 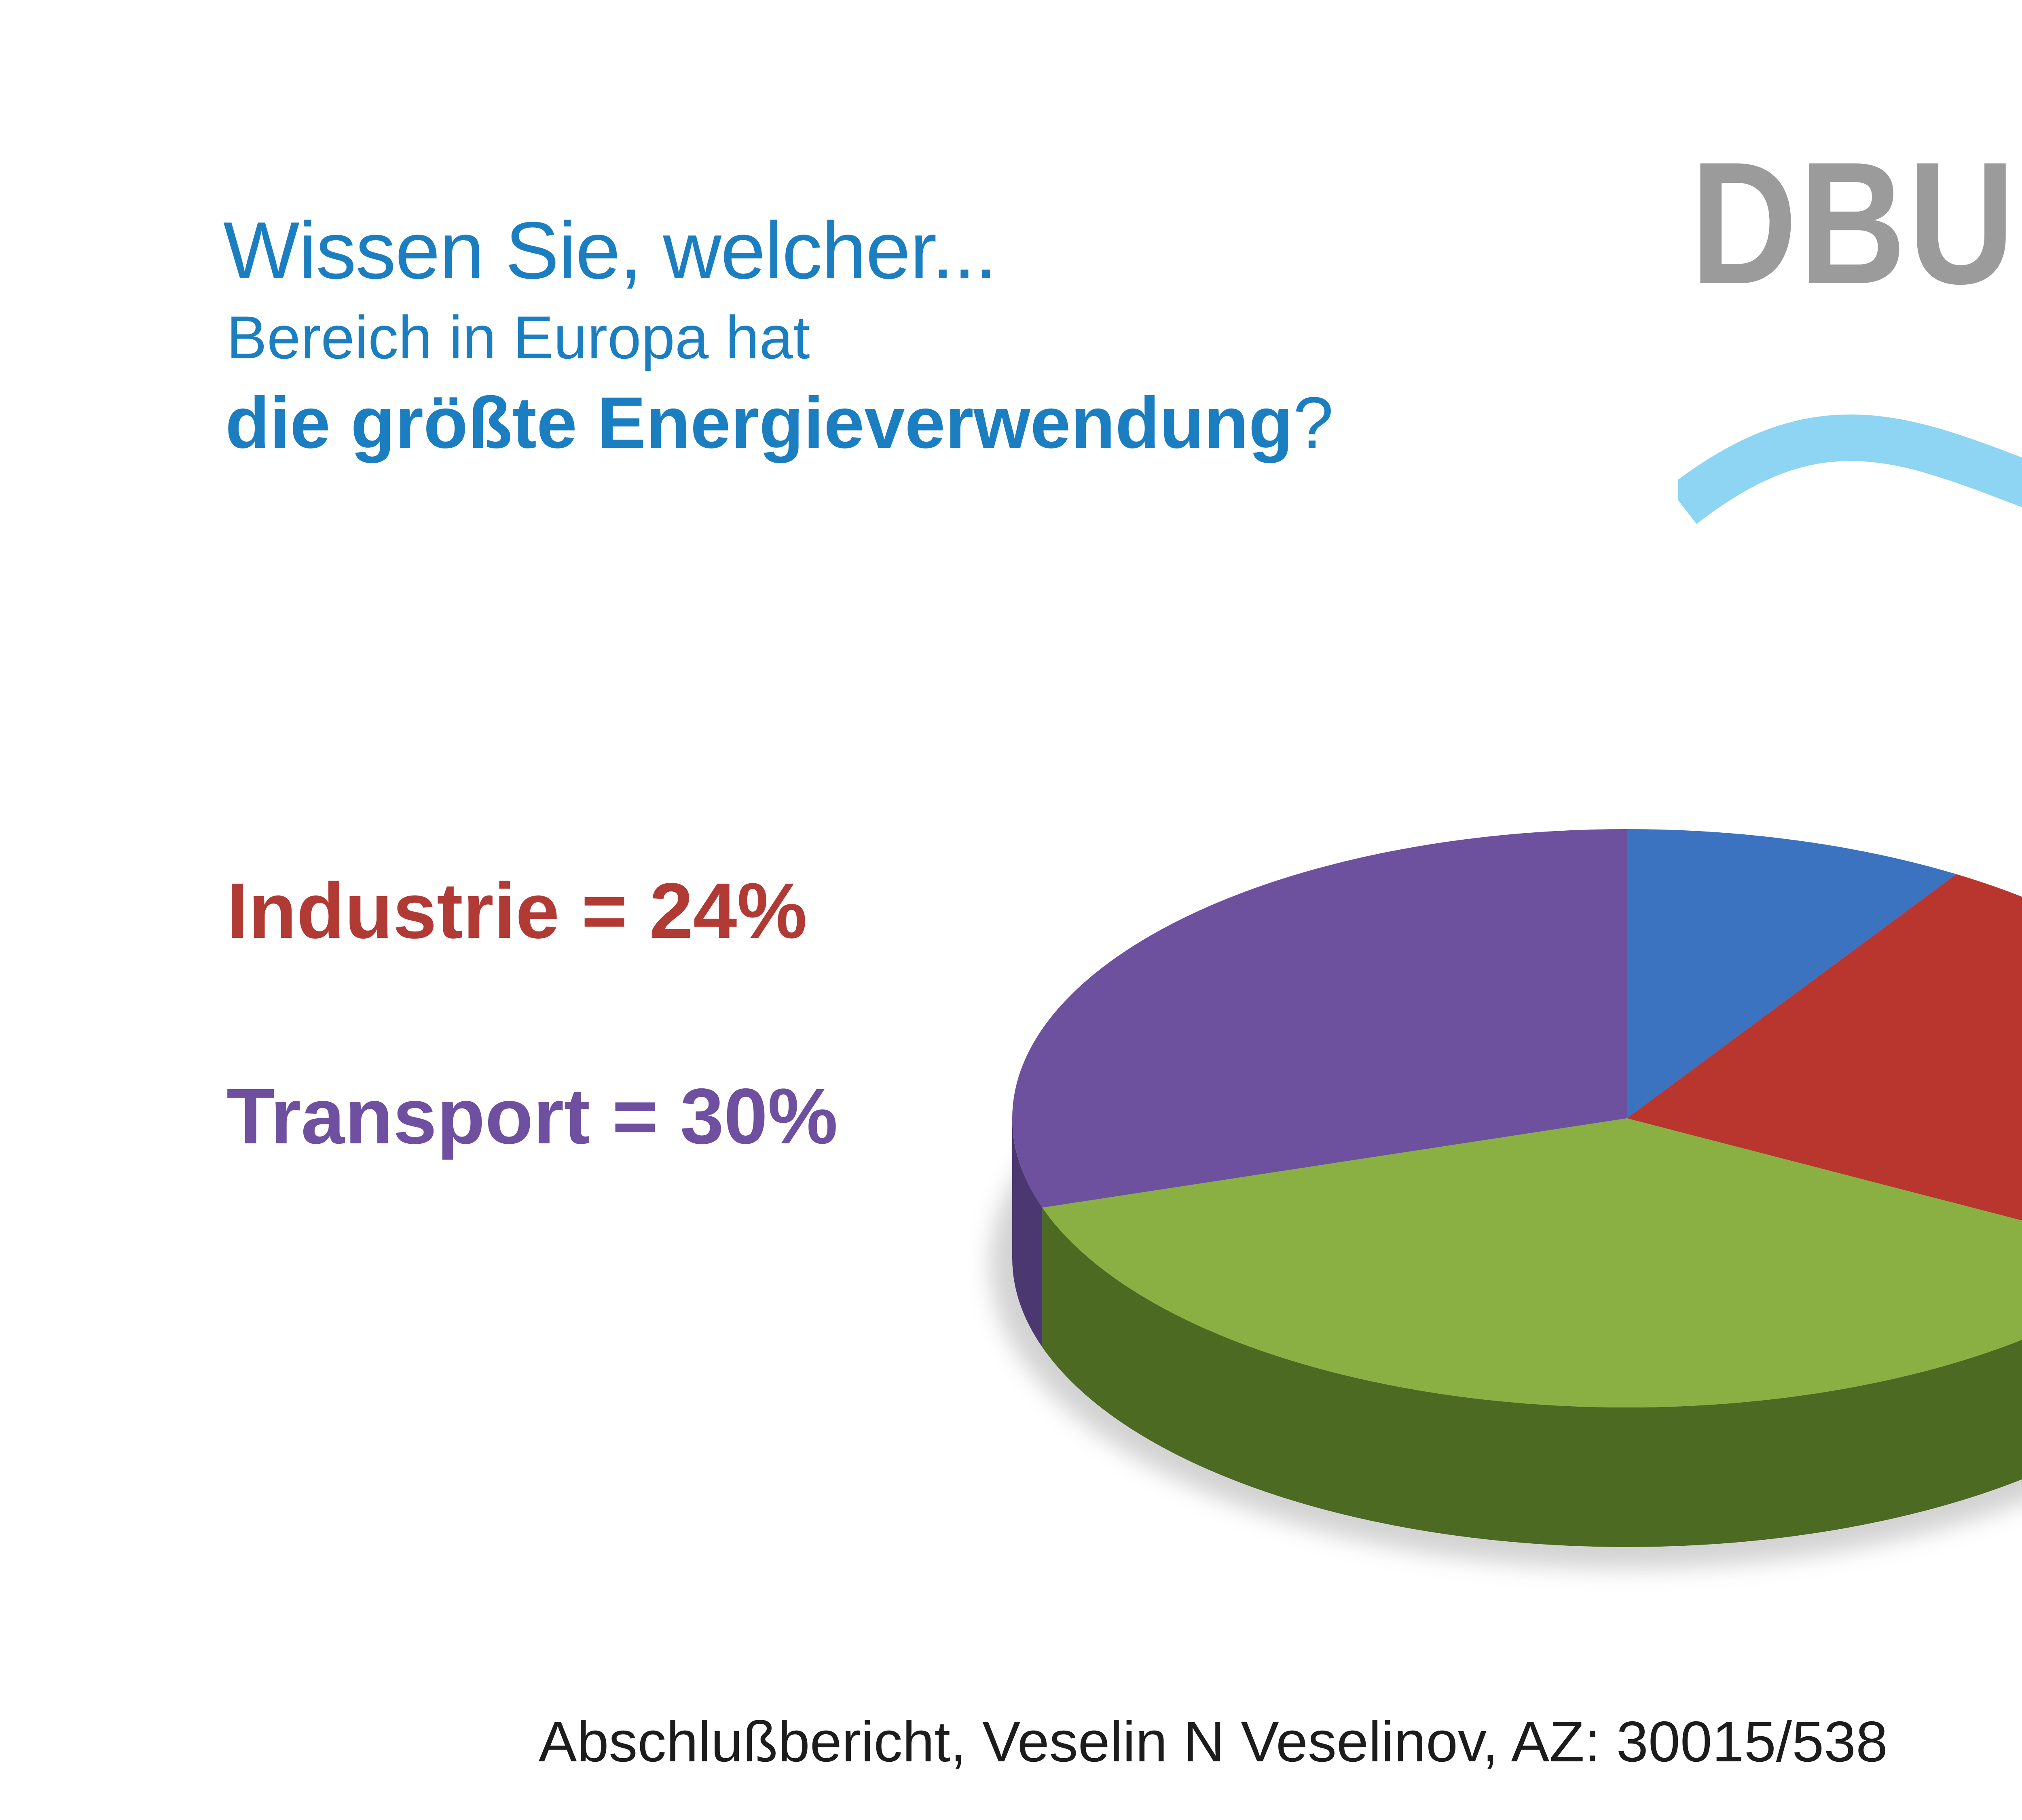 What do you see at coordinates (1850, 325) in the screenshot?
I see `dbu-logo: DBU` at bounding box center [1850, 325].